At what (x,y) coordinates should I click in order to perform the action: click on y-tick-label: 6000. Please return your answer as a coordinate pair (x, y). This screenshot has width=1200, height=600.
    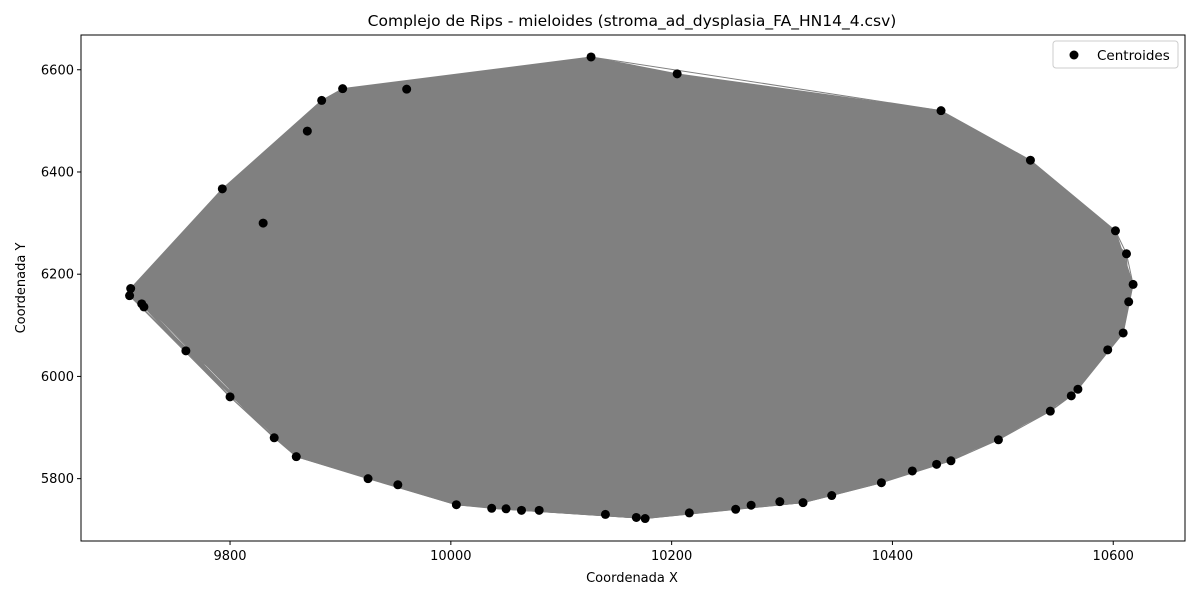
    Looking at the image, I should click on (57, 377).